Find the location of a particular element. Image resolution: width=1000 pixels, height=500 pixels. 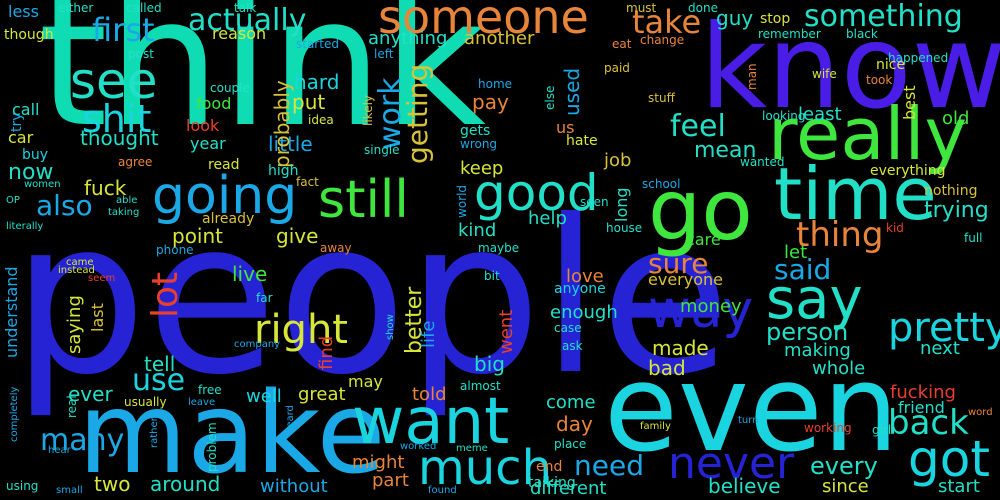

word: word is located at coordinates (980, 412).